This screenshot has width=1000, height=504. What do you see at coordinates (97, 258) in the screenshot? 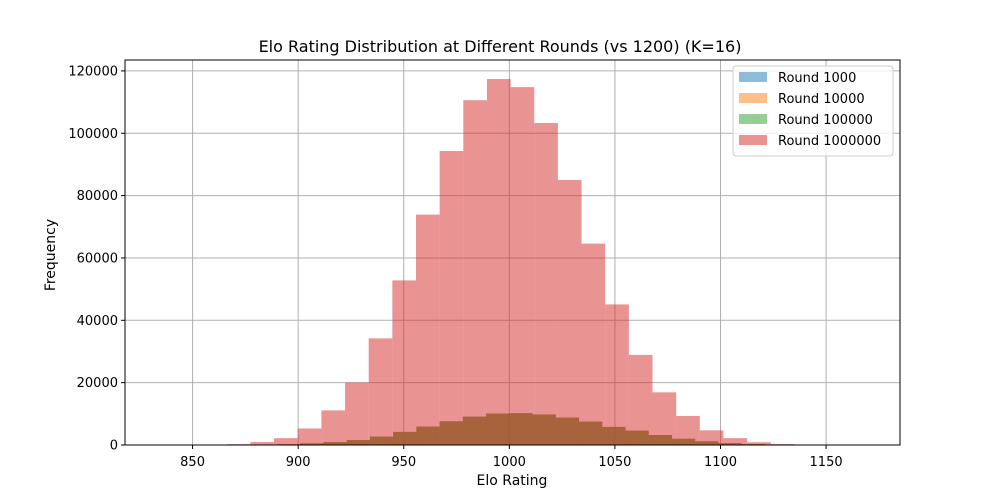
I see `y-tick-label: 60000` at bounding box center [97, 258].